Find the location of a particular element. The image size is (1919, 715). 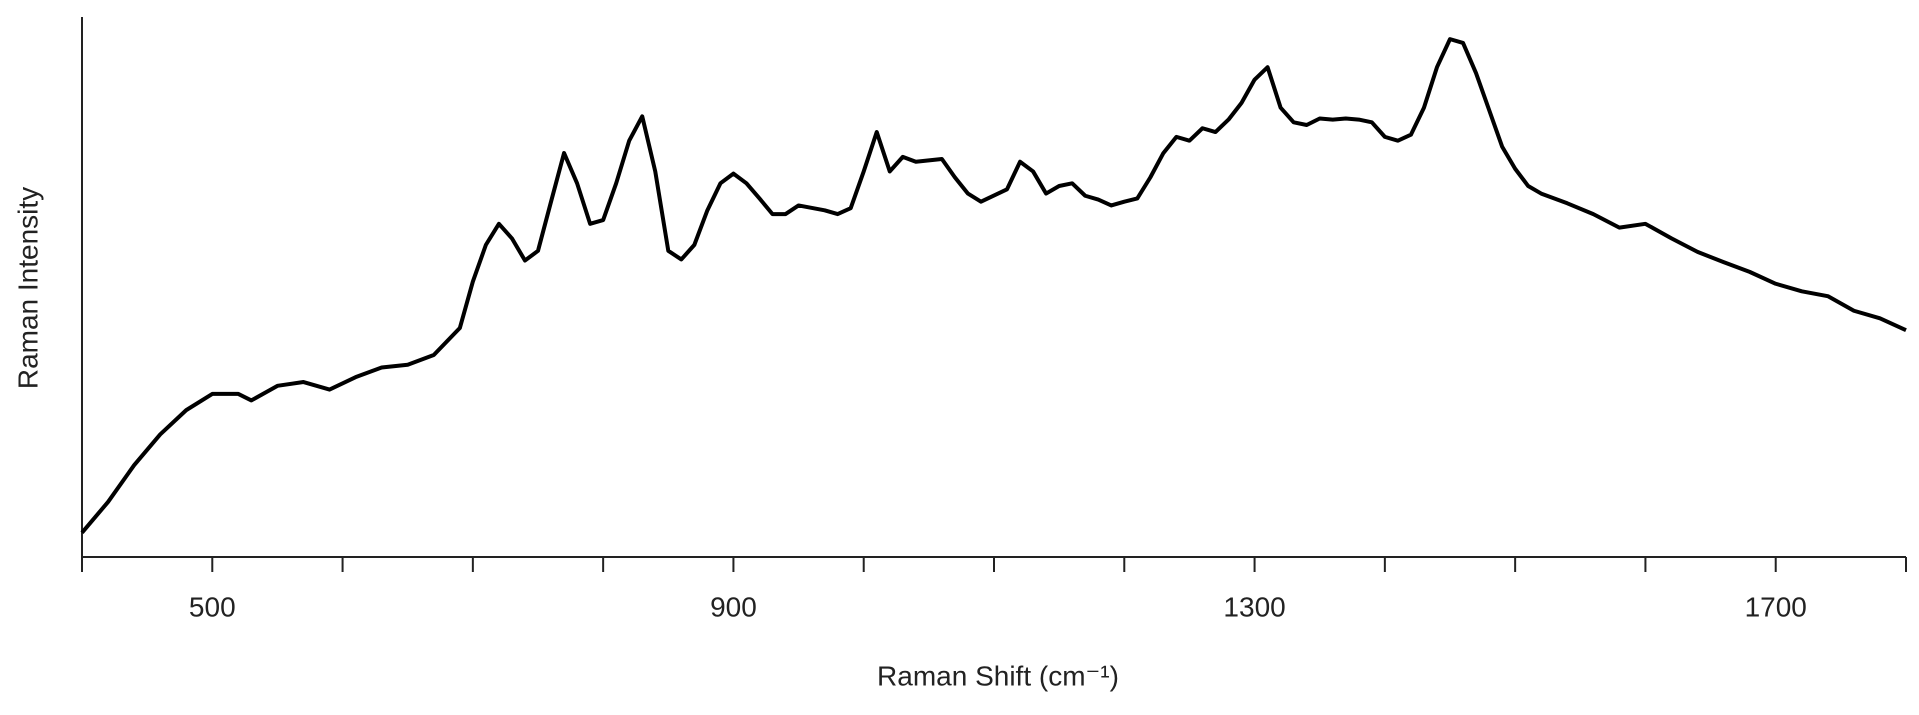

x-tick-label: 500 is located at coordinates (212, 606).